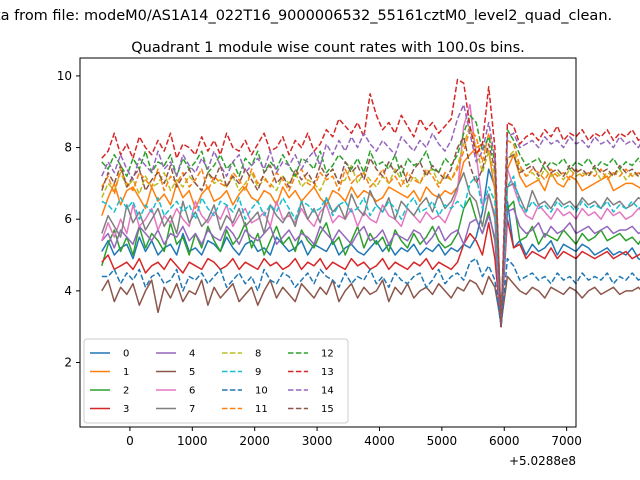  Describe the element at coordinates (126, 409) in the screenshot. I see `legend-label-3: 3` at that location.